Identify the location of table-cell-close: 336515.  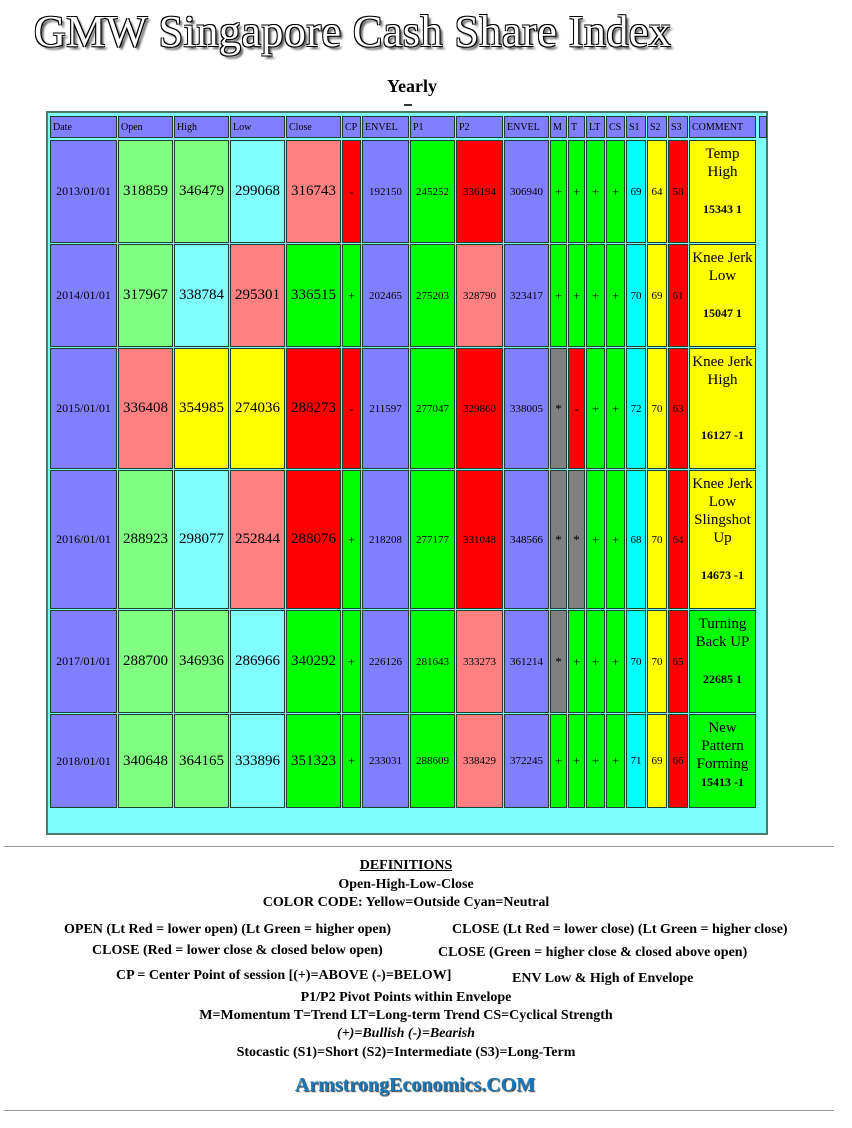
(313, 295).